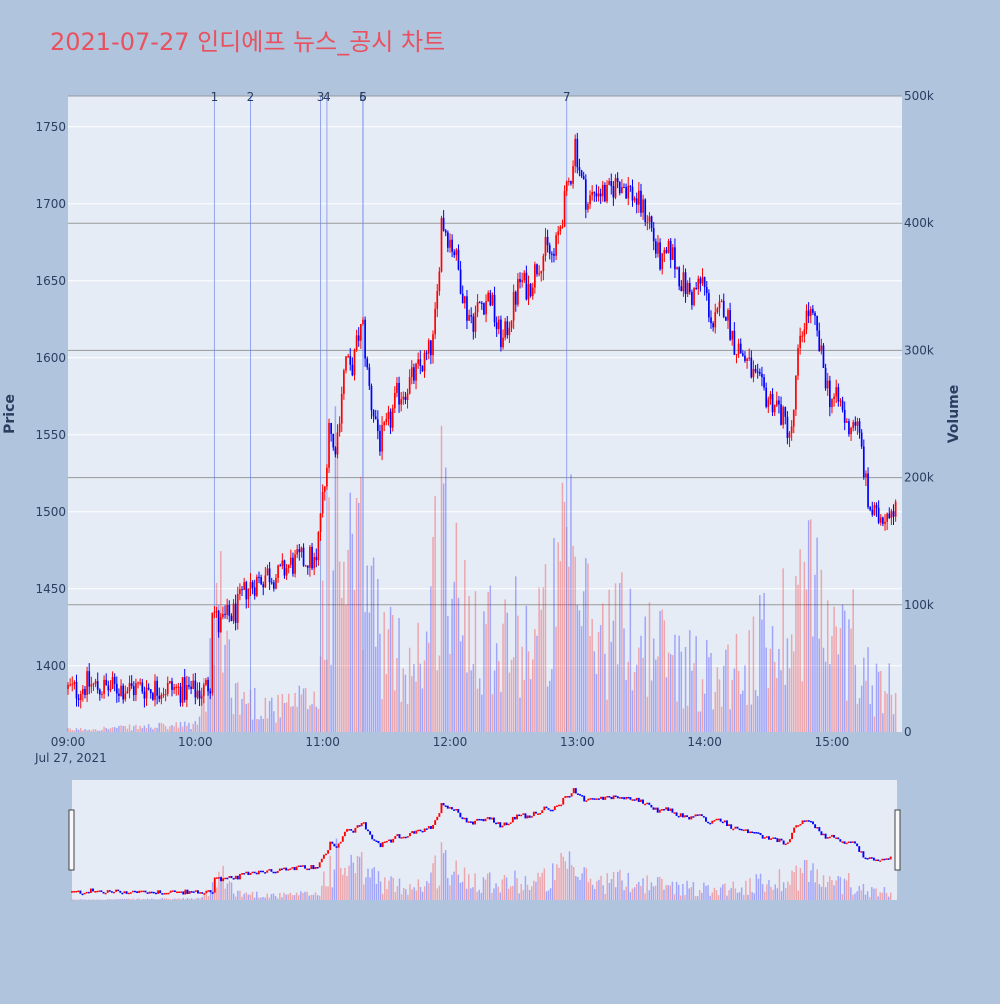 The image size is (1000, 1004). I want to click on range-slider, so click(484, 840).